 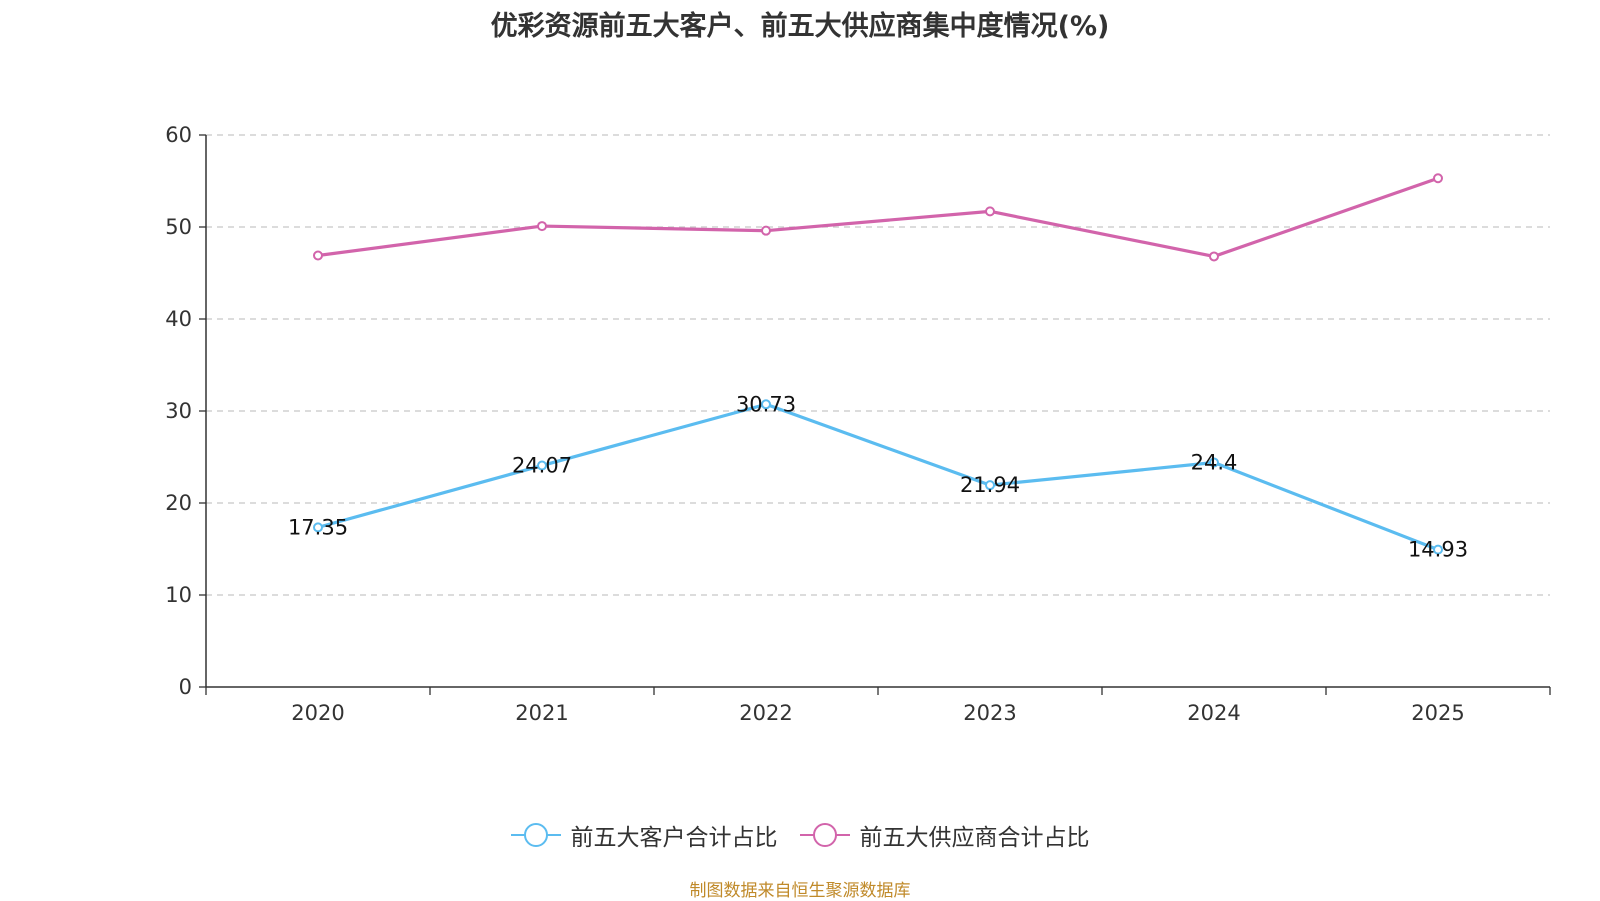 I want to click on y-tick-label-40: 40, so click(x=178, y=319).